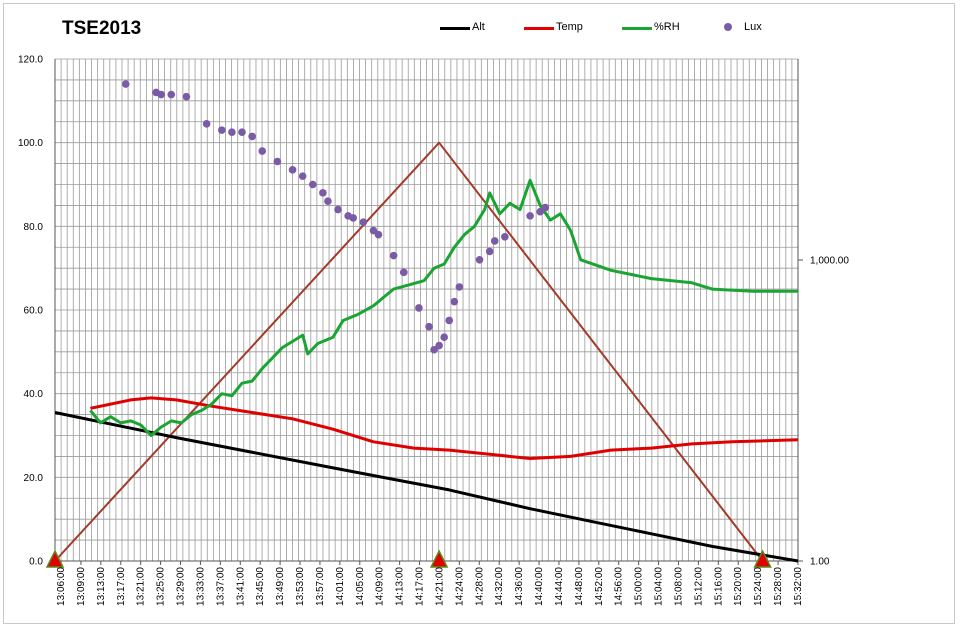  I want to click on x-tick-label: 13:45:00, so click(260, 586).